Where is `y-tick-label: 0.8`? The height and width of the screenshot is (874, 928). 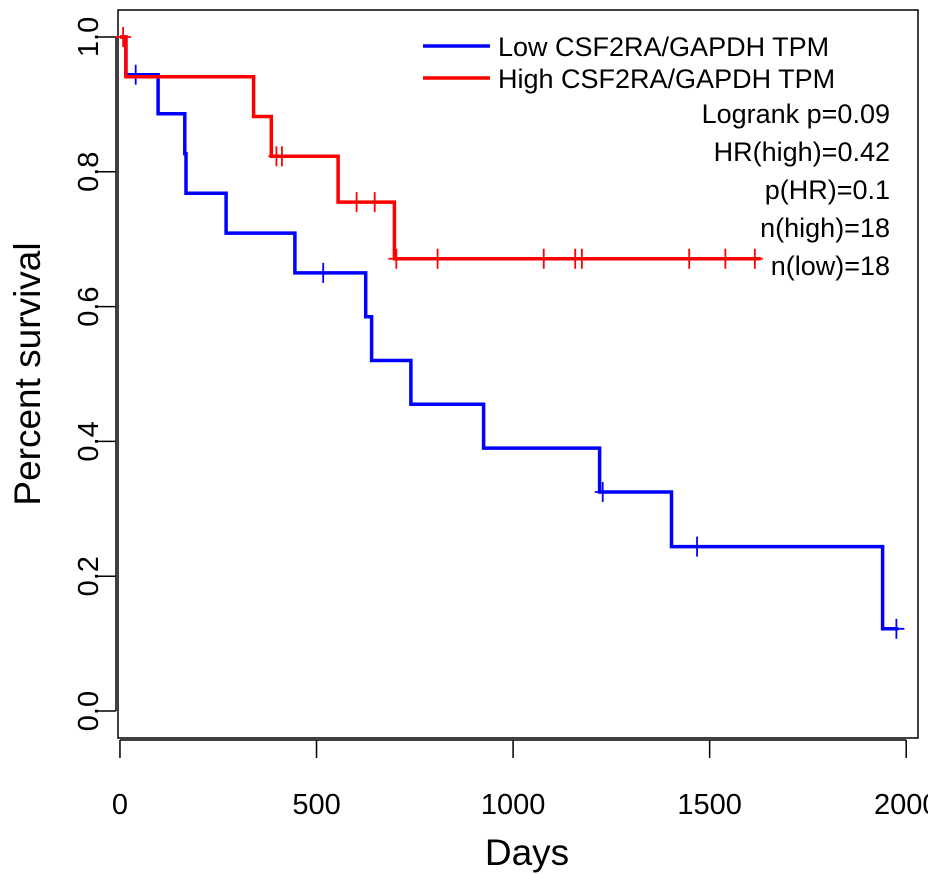 y-tick-label: 0.8 is located at coordinates (89, 172).